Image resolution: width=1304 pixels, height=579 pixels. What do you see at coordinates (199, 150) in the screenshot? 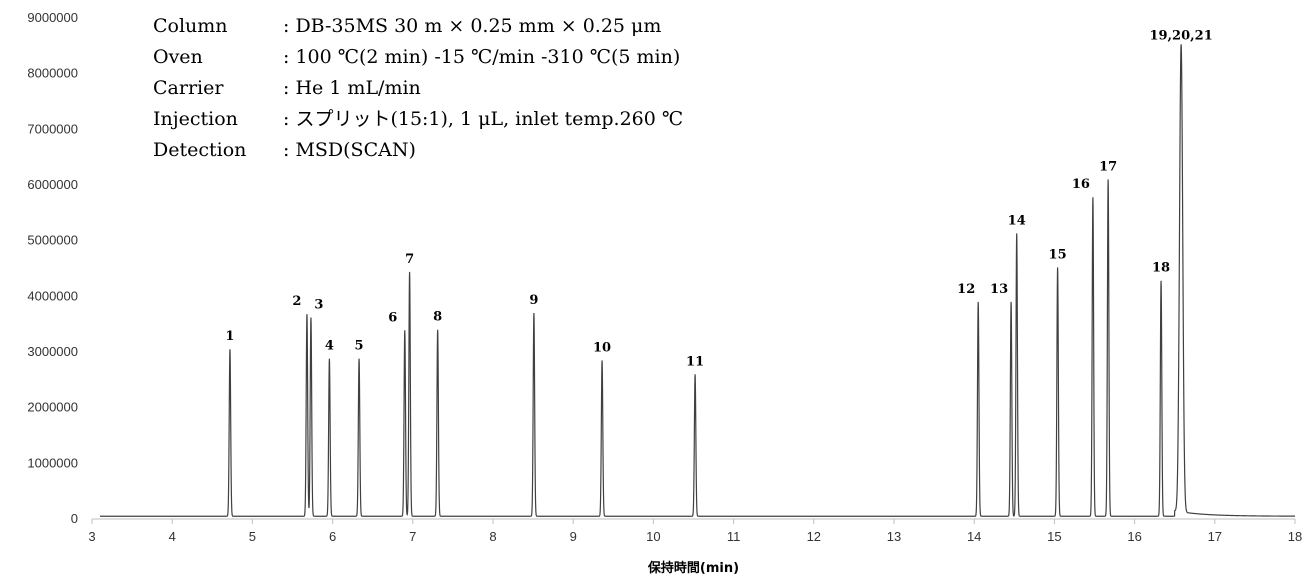
I see `condition-label-detection: Detection` at bounding box center [199, 150].